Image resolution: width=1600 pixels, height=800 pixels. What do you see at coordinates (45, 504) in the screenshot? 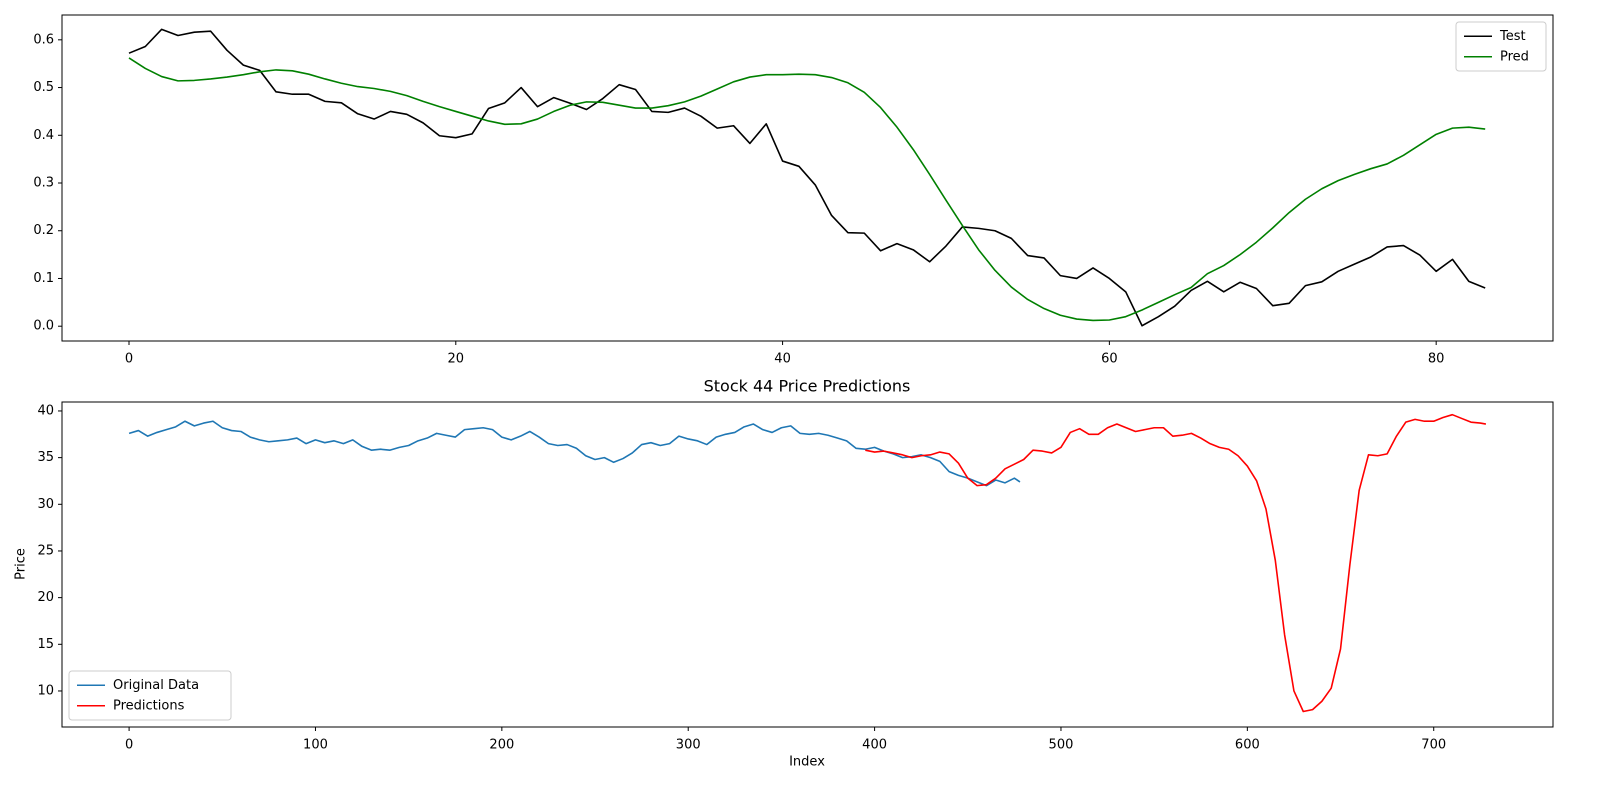
I see `y-tick-label: 30` at bounding box center [45, 504].